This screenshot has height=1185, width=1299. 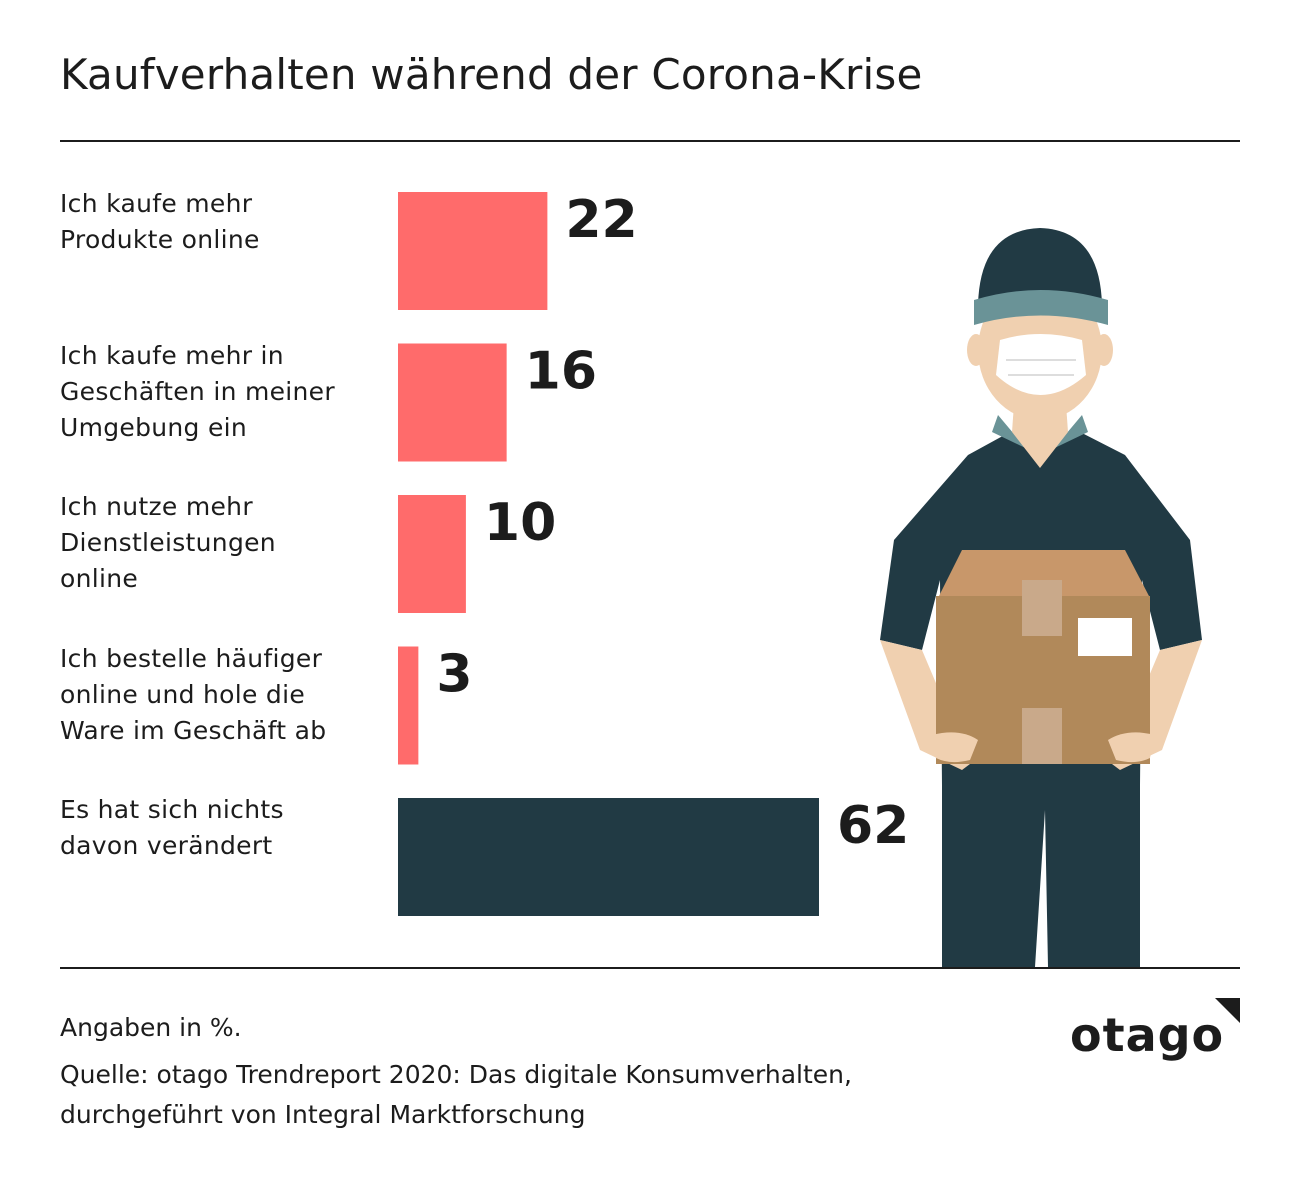 What do you see at coordinates (323, 1114) in the screenshot?
I see `source-line-2: durchgeführt von Integral Marktforschung` at bounding box center [323, 1114].